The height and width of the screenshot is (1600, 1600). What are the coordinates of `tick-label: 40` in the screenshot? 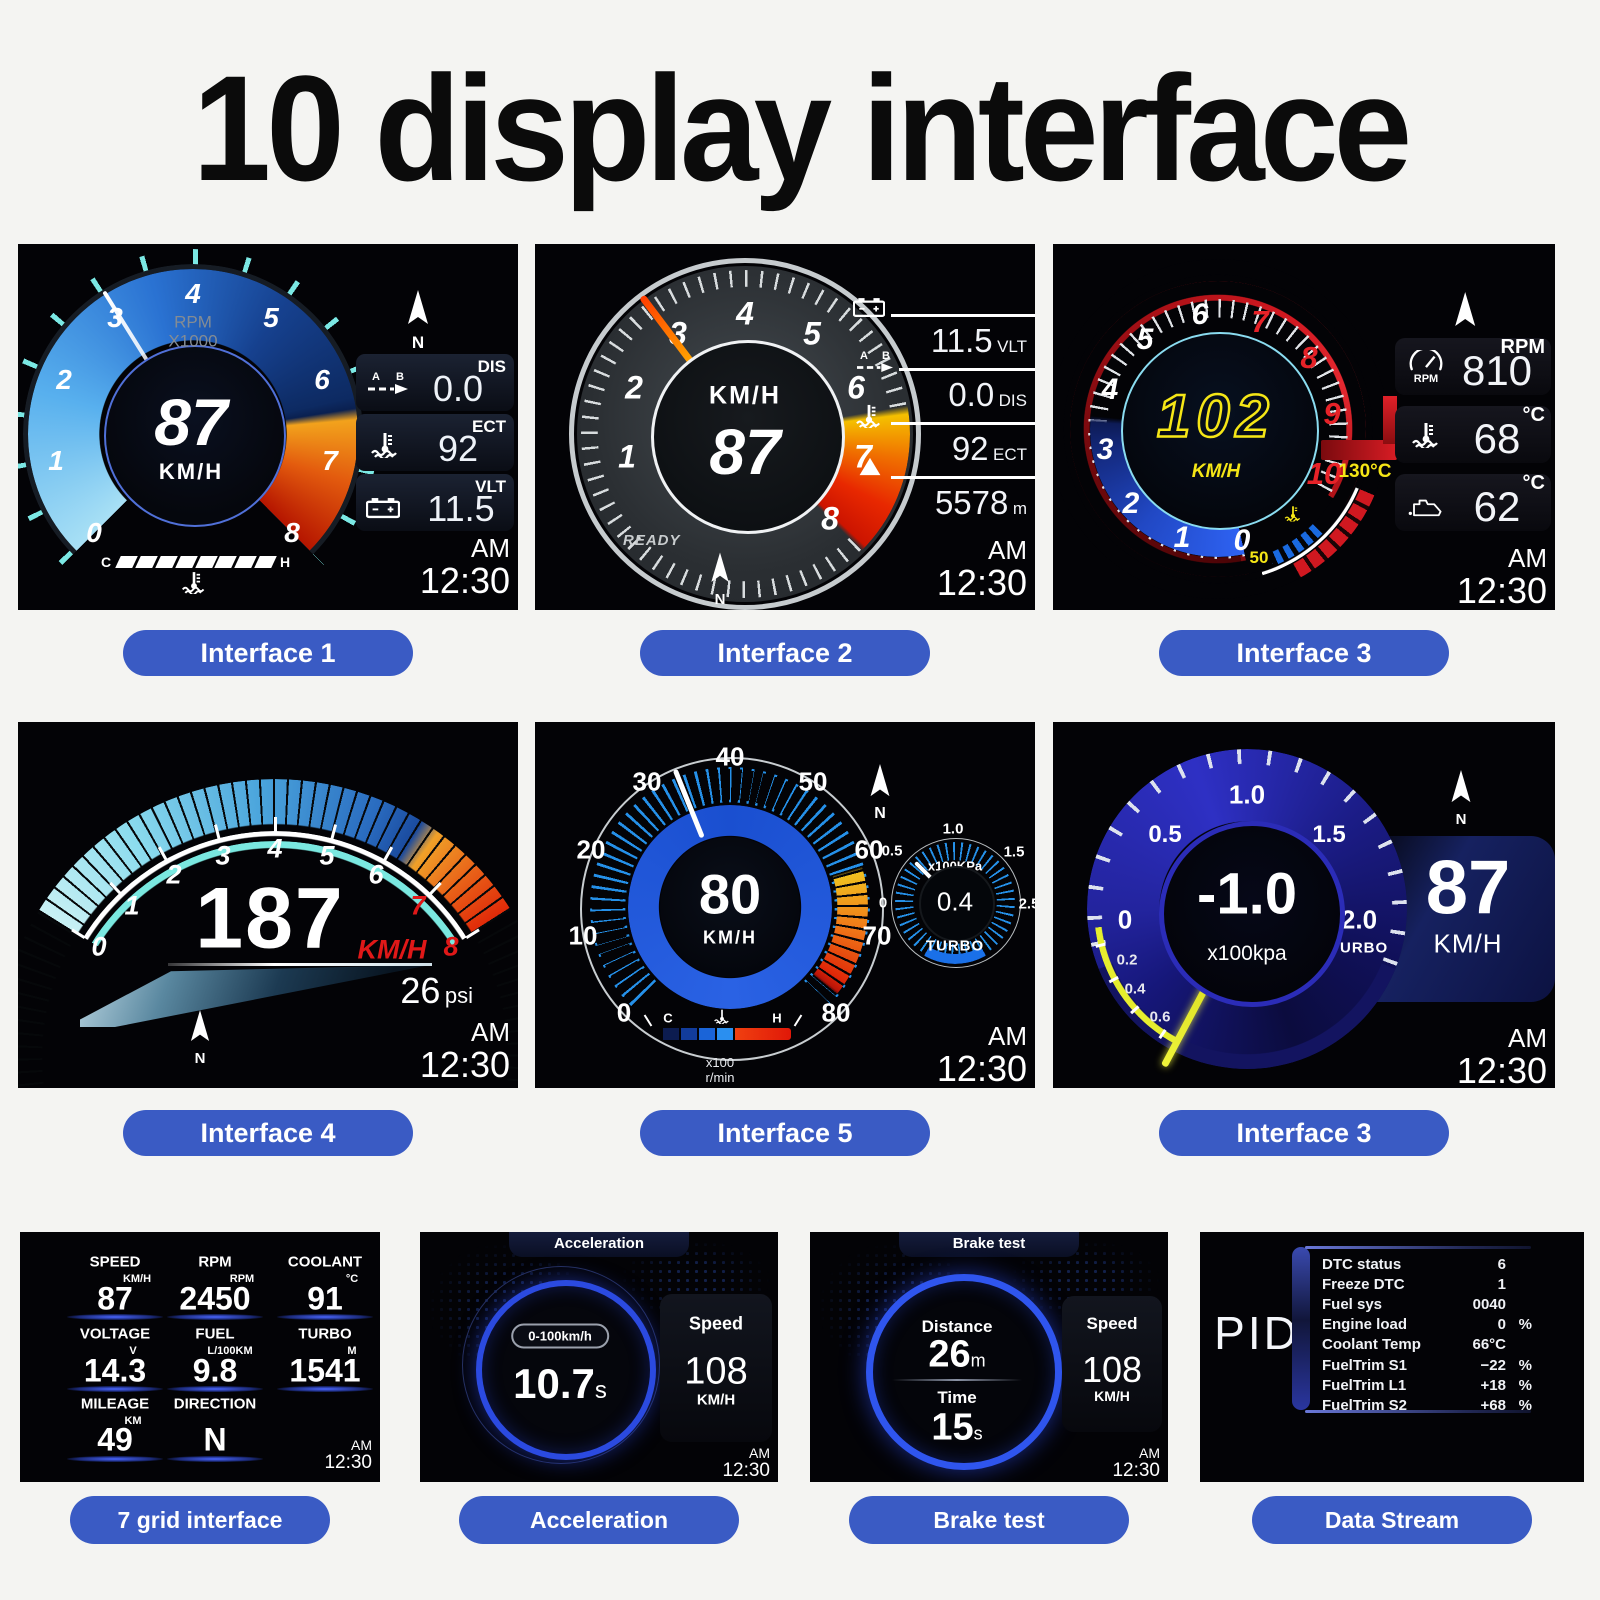 It's located at (730, 756).